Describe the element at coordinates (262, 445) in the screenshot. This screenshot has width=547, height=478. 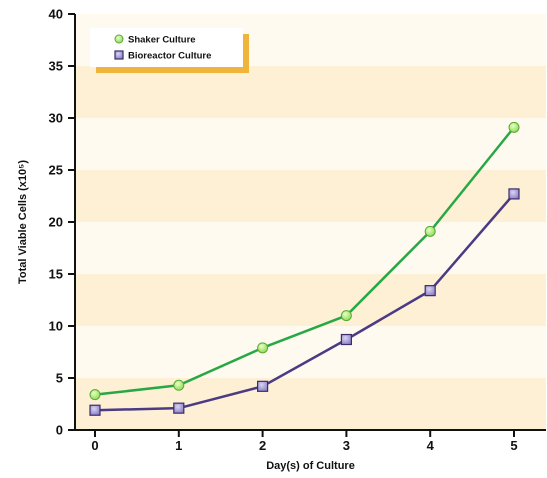
I see `x-tick-label: 2` at that location.